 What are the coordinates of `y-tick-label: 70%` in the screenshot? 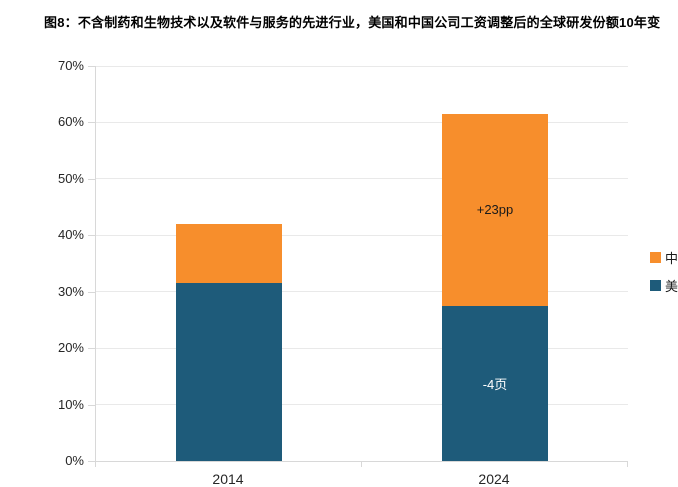 It's located at (70, 65).